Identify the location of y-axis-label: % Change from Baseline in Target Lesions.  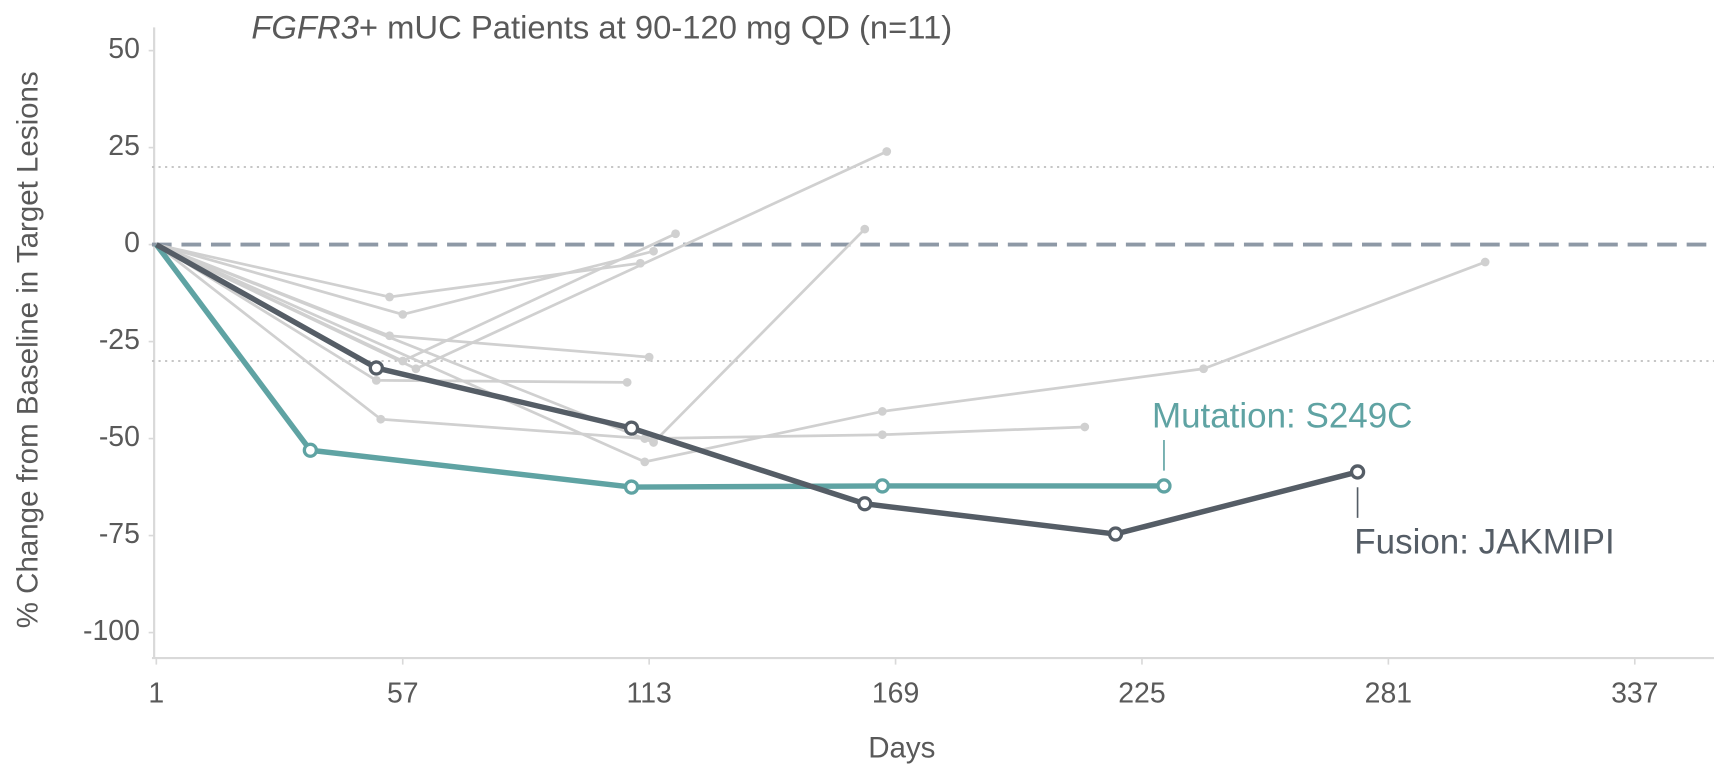
(27, 349).